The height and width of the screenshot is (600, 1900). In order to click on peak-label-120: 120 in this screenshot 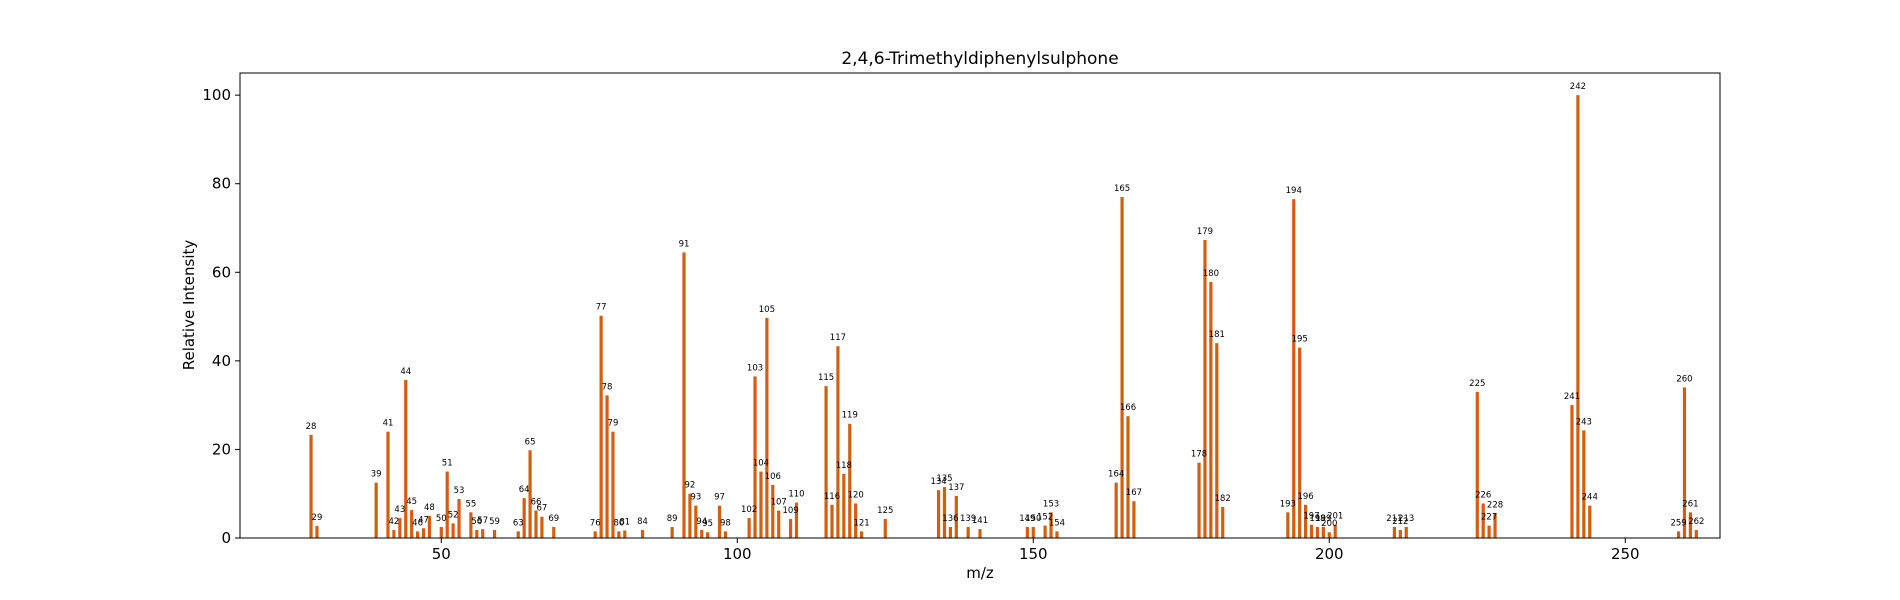, I will do `click(856, 495)`.